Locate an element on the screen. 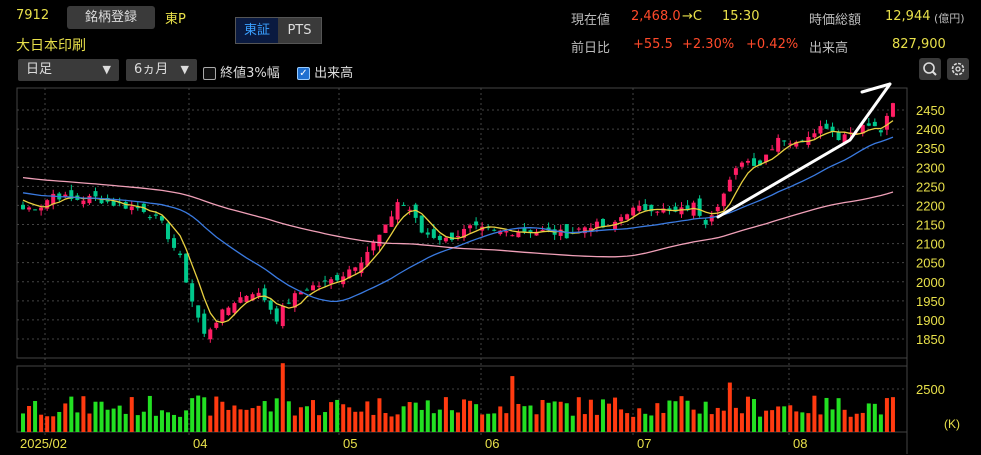 Image resolution: width=981 pixels, height=455 pixels. volume-checkbox-row: ✓ 出来高 is located at coordinates (325, 71).